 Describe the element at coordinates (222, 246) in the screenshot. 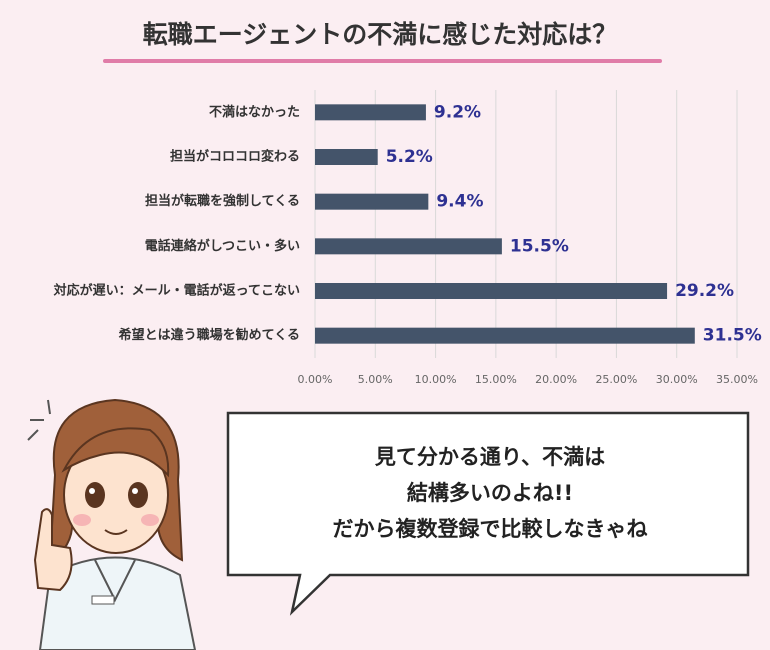

I see `y-tick-label: 電話連絡がしつこい・多い` at that location.